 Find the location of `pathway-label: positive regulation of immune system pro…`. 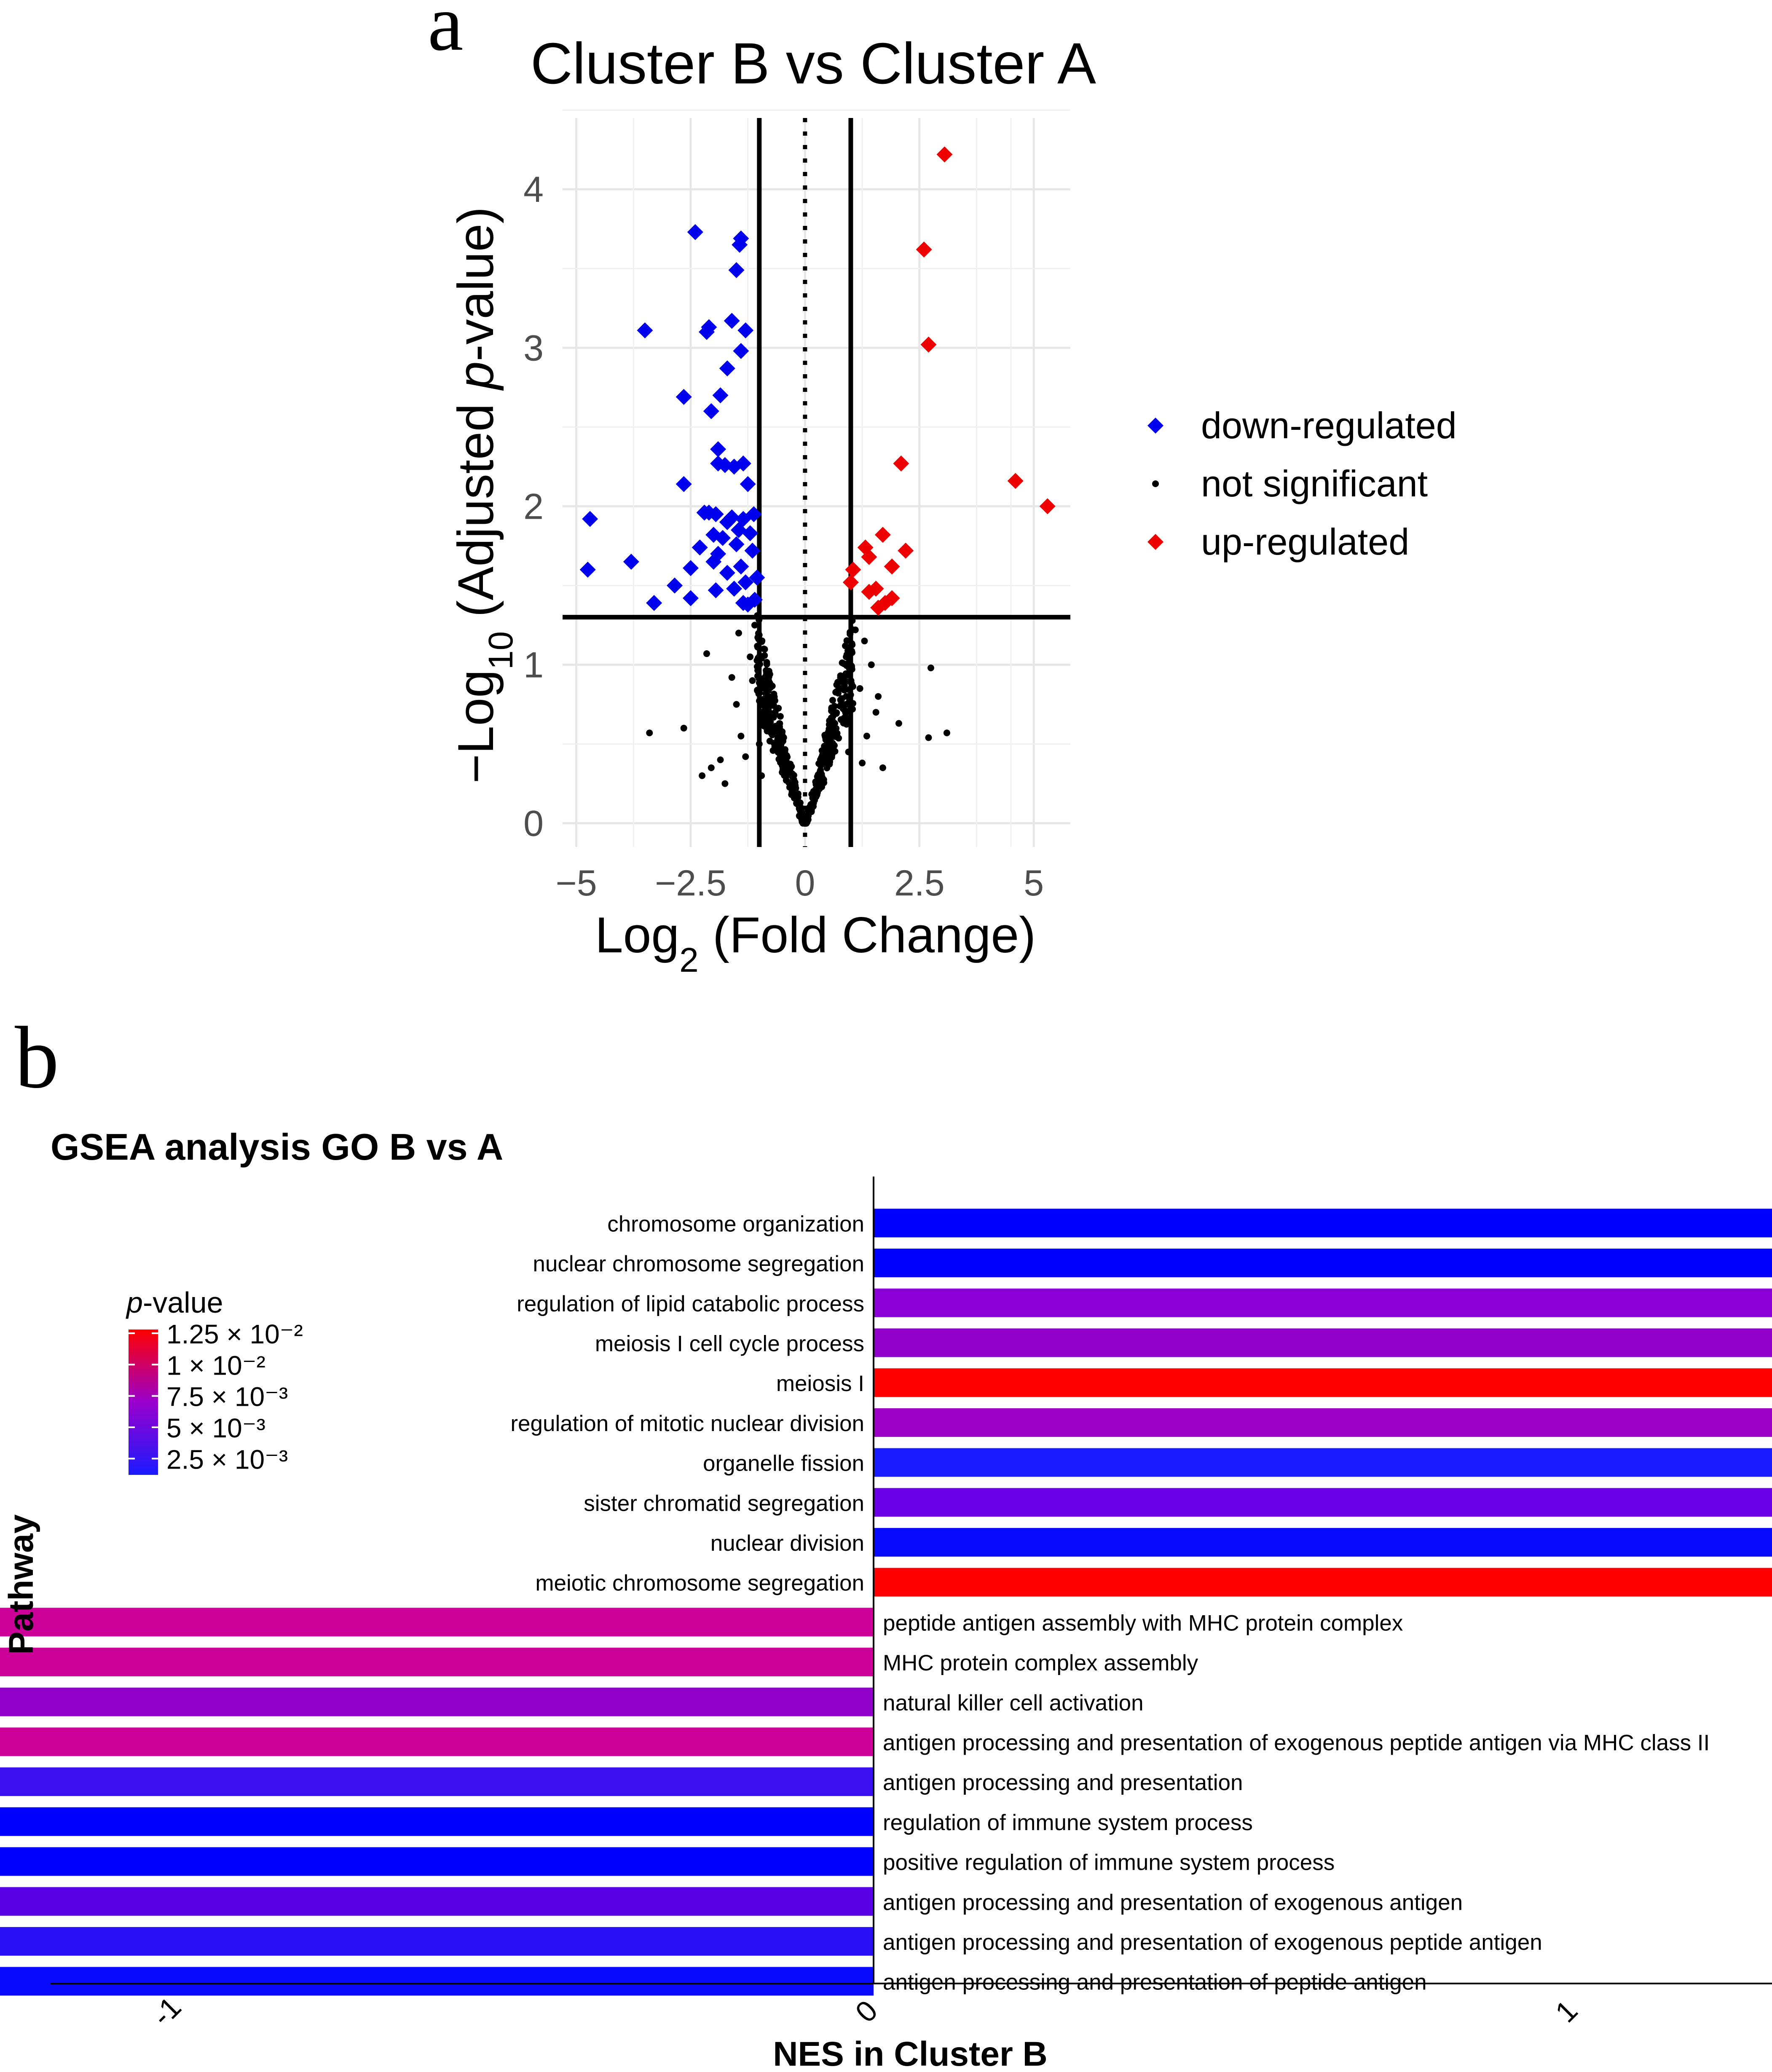

pathway-label: positive regulation of immune system pro… is located at coordinates (1109, 1863).